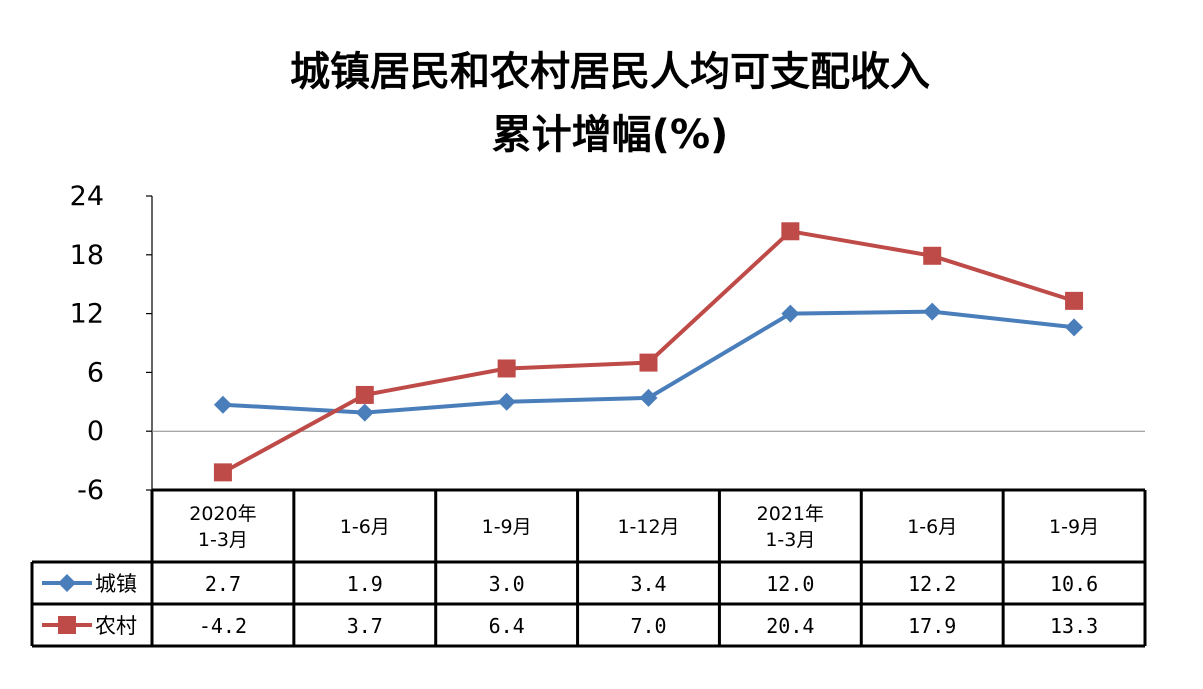 Image resolution: width=1203 pixels, height=689 pixels. I want to click on chart-title-line-1: 城镇居民和农村居民人均可支配收入, so click(610, 72).